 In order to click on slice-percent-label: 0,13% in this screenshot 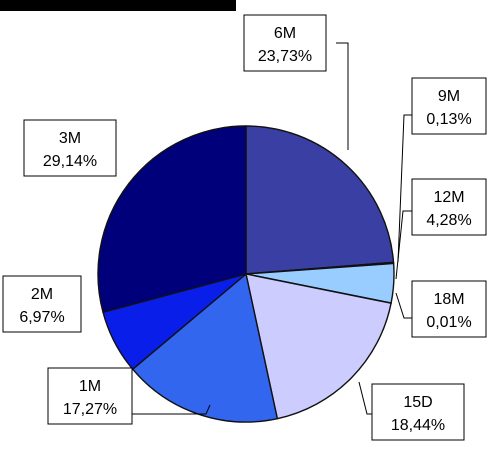, I will do `click(448, 119)`.